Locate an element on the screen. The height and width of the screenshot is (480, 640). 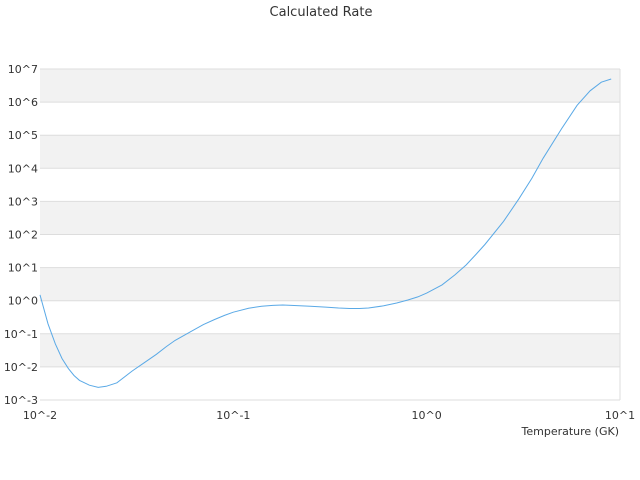
y-tick-label: 10^-3 is located at coordinates (21, 400).